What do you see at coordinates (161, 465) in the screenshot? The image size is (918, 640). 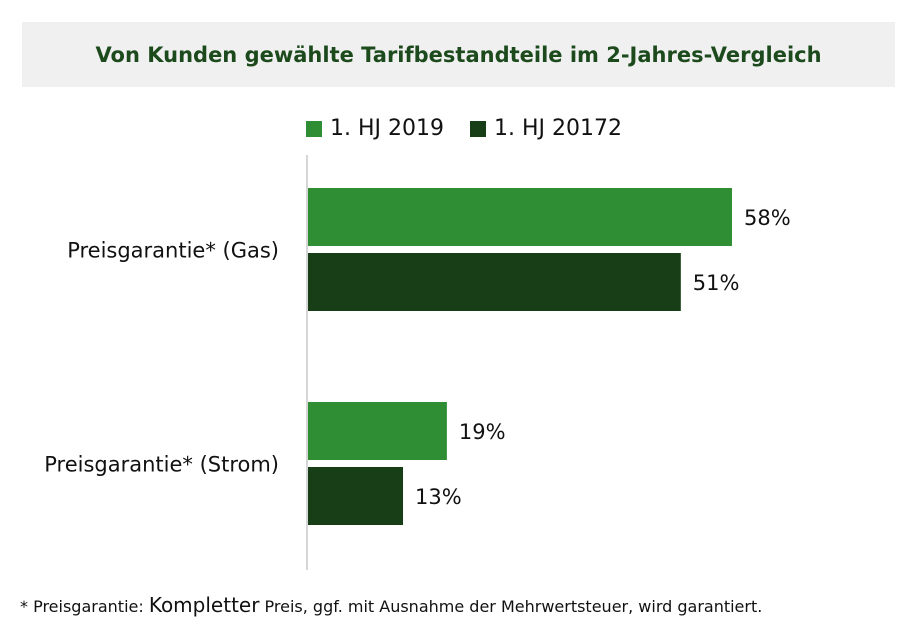 I see `category-label: Preisgarantie* (Strom)` at bounding box center [161, 465].